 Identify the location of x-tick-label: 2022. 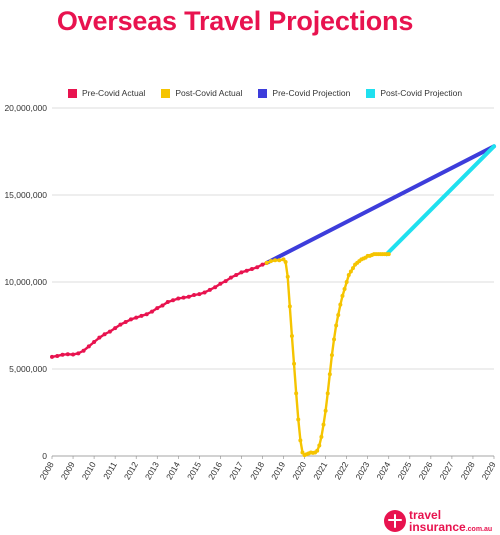
(341, 471).